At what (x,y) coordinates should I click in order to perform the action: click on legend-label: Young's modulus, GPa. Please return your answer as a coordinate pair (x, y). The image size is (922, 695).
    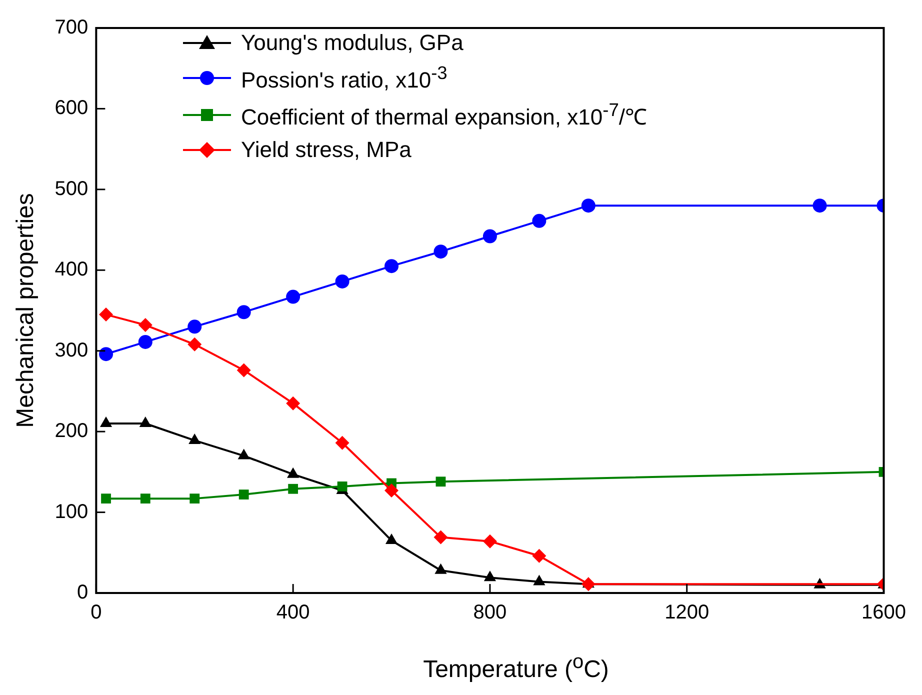
    Looking at the image, I should click on (352, 43).